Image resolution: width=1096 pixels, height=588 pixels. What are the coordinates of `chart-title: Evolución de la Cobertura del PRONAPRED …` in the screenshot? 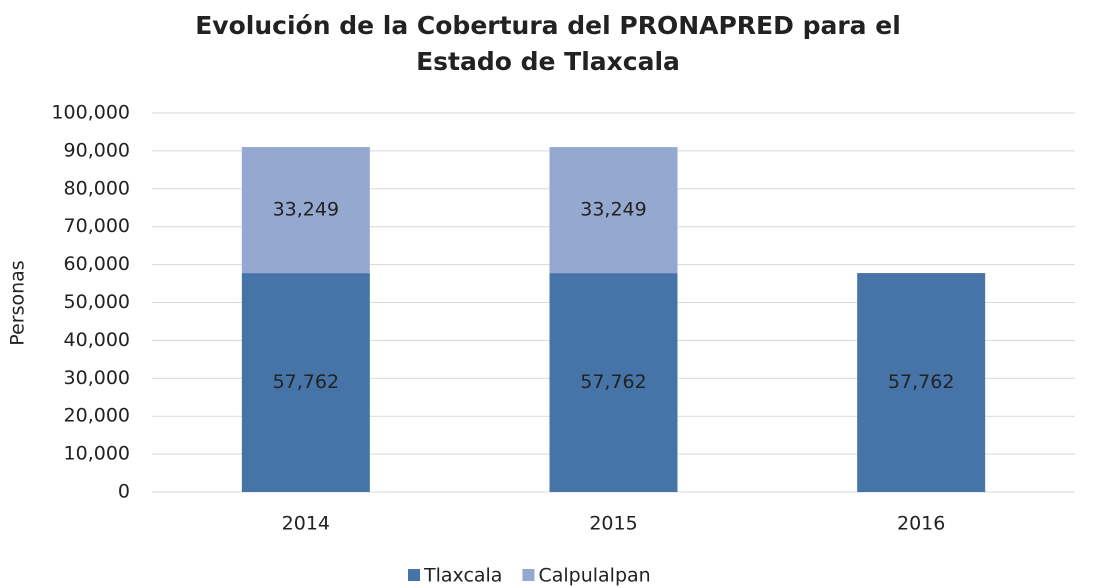 It's located at (548, 43).